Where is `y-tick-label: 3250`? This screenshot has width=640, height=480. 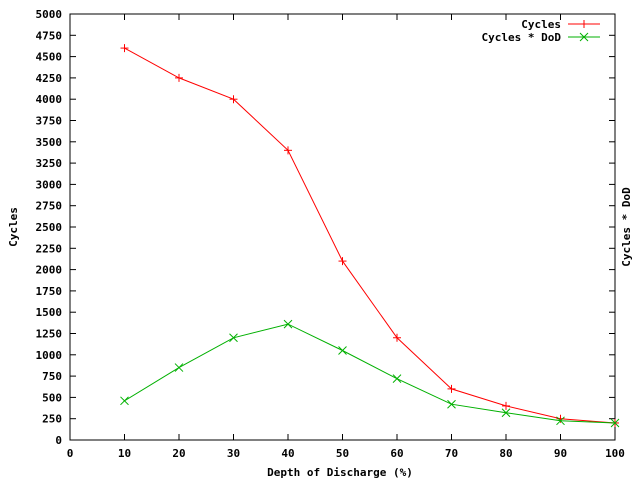
y-tick-label: 3250 is located at coordinates (49, 163).